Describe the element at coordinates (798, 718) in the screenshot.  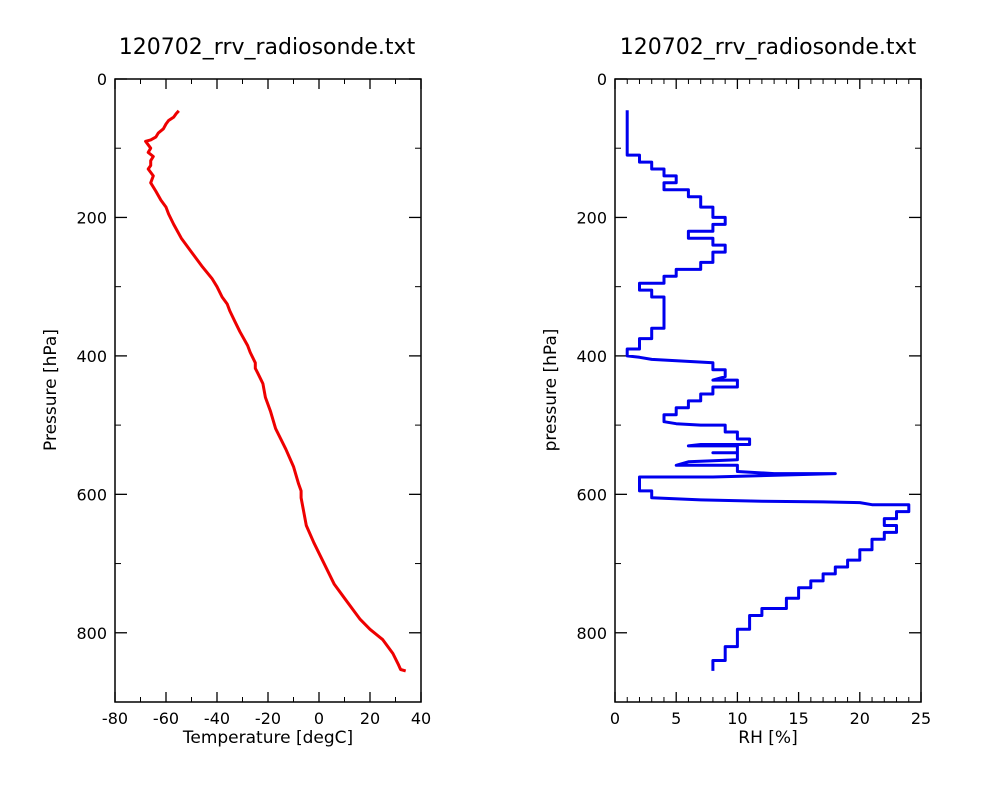
I see `x-tick-label: 15` at that location.